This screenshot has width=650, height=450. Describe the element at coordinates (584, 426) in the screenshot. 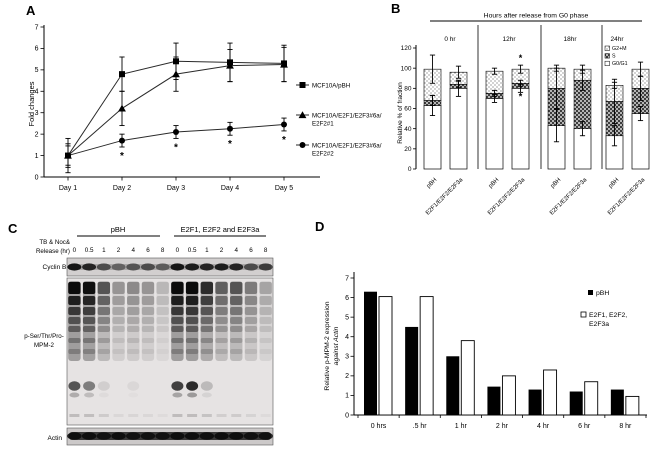

I see `x-tick-label: 6 hr` at that location.